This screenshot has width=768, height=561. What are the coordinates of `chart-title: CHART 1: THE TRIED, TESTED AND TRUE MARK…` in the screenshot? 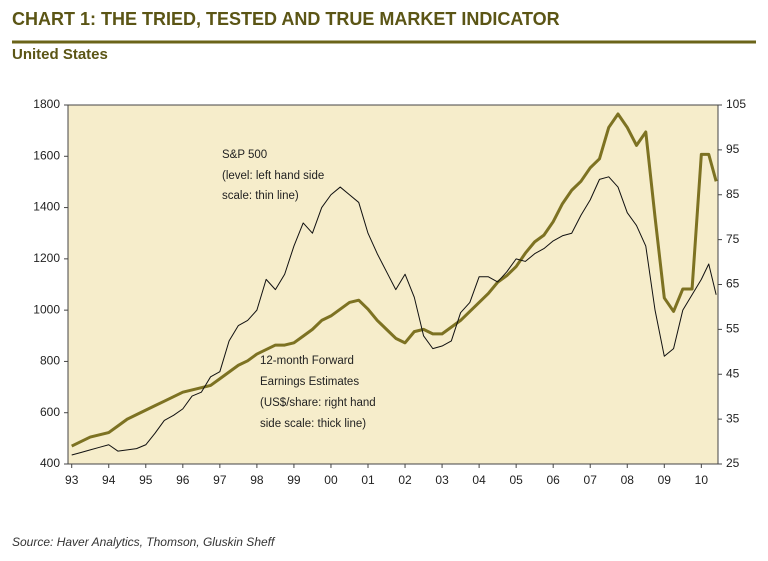 It's located at (286, 19).